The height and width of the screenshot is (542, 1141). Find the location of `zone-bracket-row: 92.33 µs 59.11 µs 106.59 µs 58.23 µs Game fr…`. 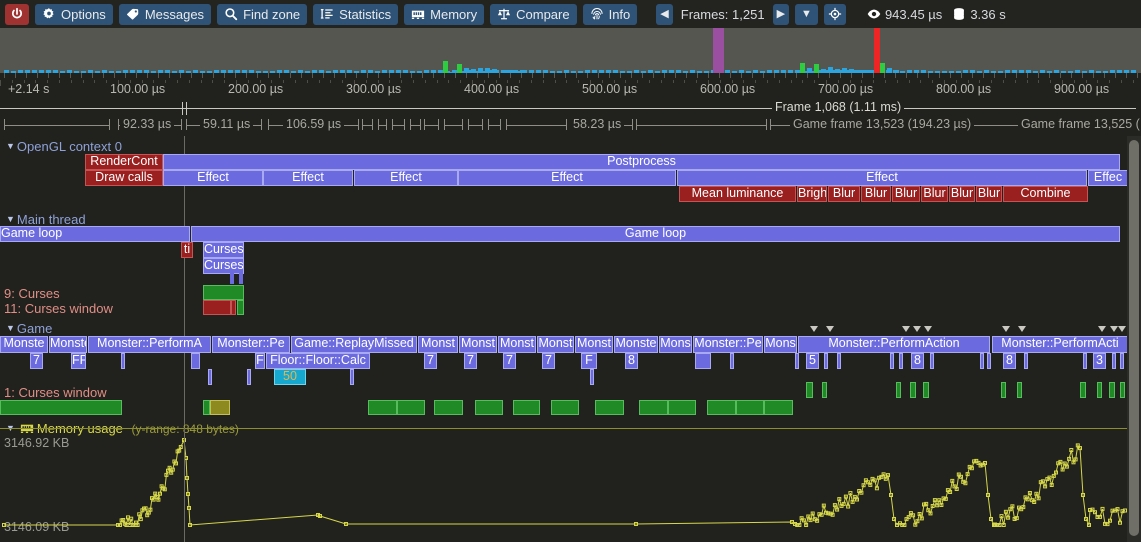

zone-bracket-row: 92.33 µs 59.11 µs 106.59 µs 58.23 µs Game fr… is located at coordinates (570, 126).